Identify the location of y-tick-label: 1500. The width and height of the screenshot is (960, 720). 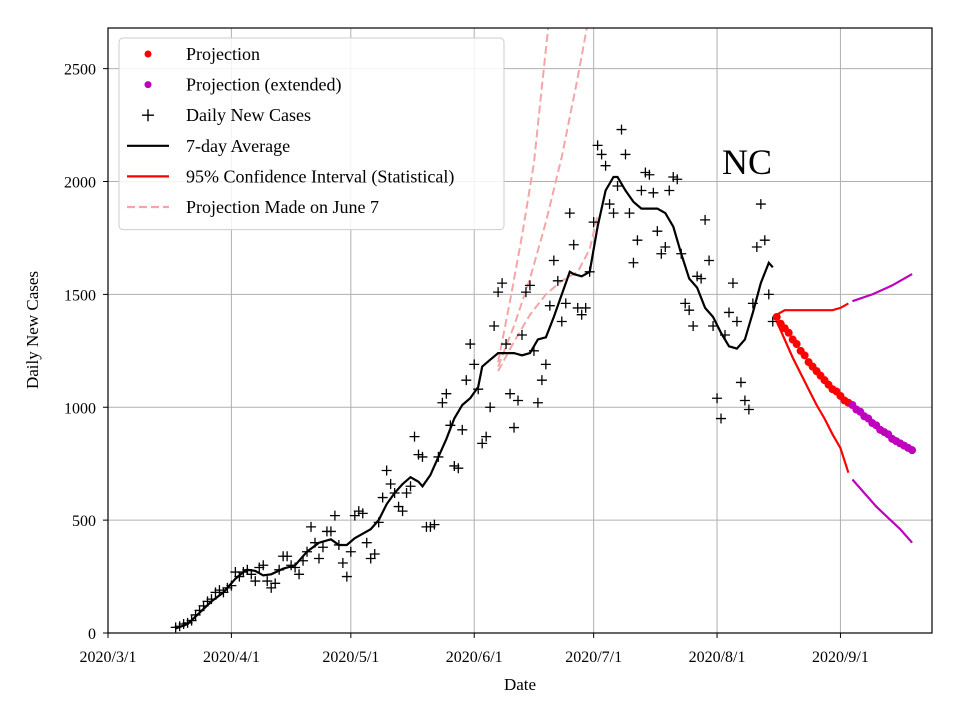
(80, 295).